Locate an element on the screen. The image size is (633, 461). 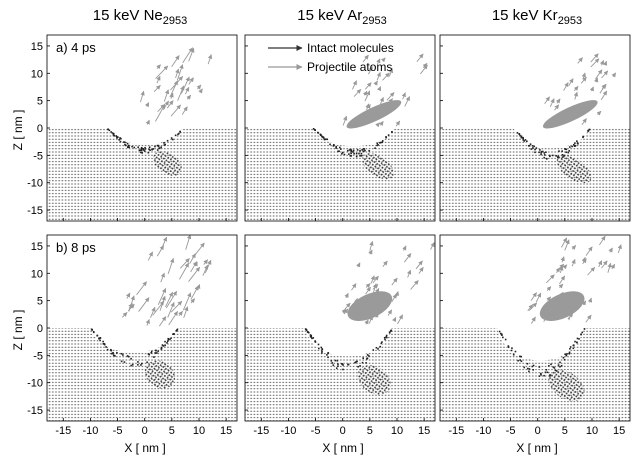
projectile-cloud is located at coordinates (374, 114).